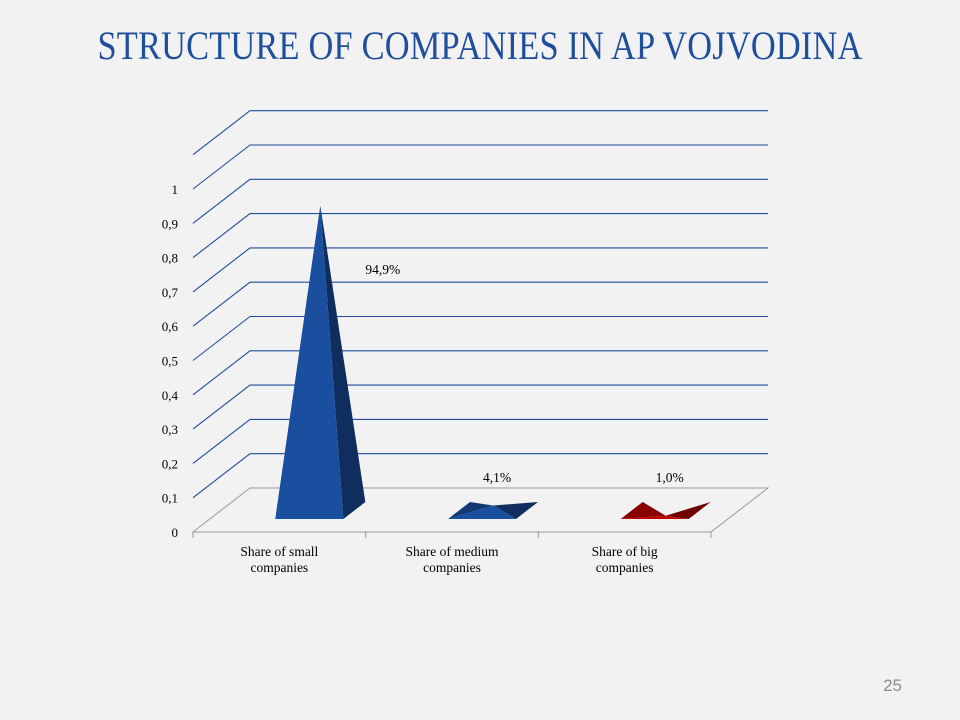 The height and width of the screenshot is (720, 960). Describe the element at coordinates (170, 429) in the screenshot. I see `y-tick-label: 0,3` at that location.